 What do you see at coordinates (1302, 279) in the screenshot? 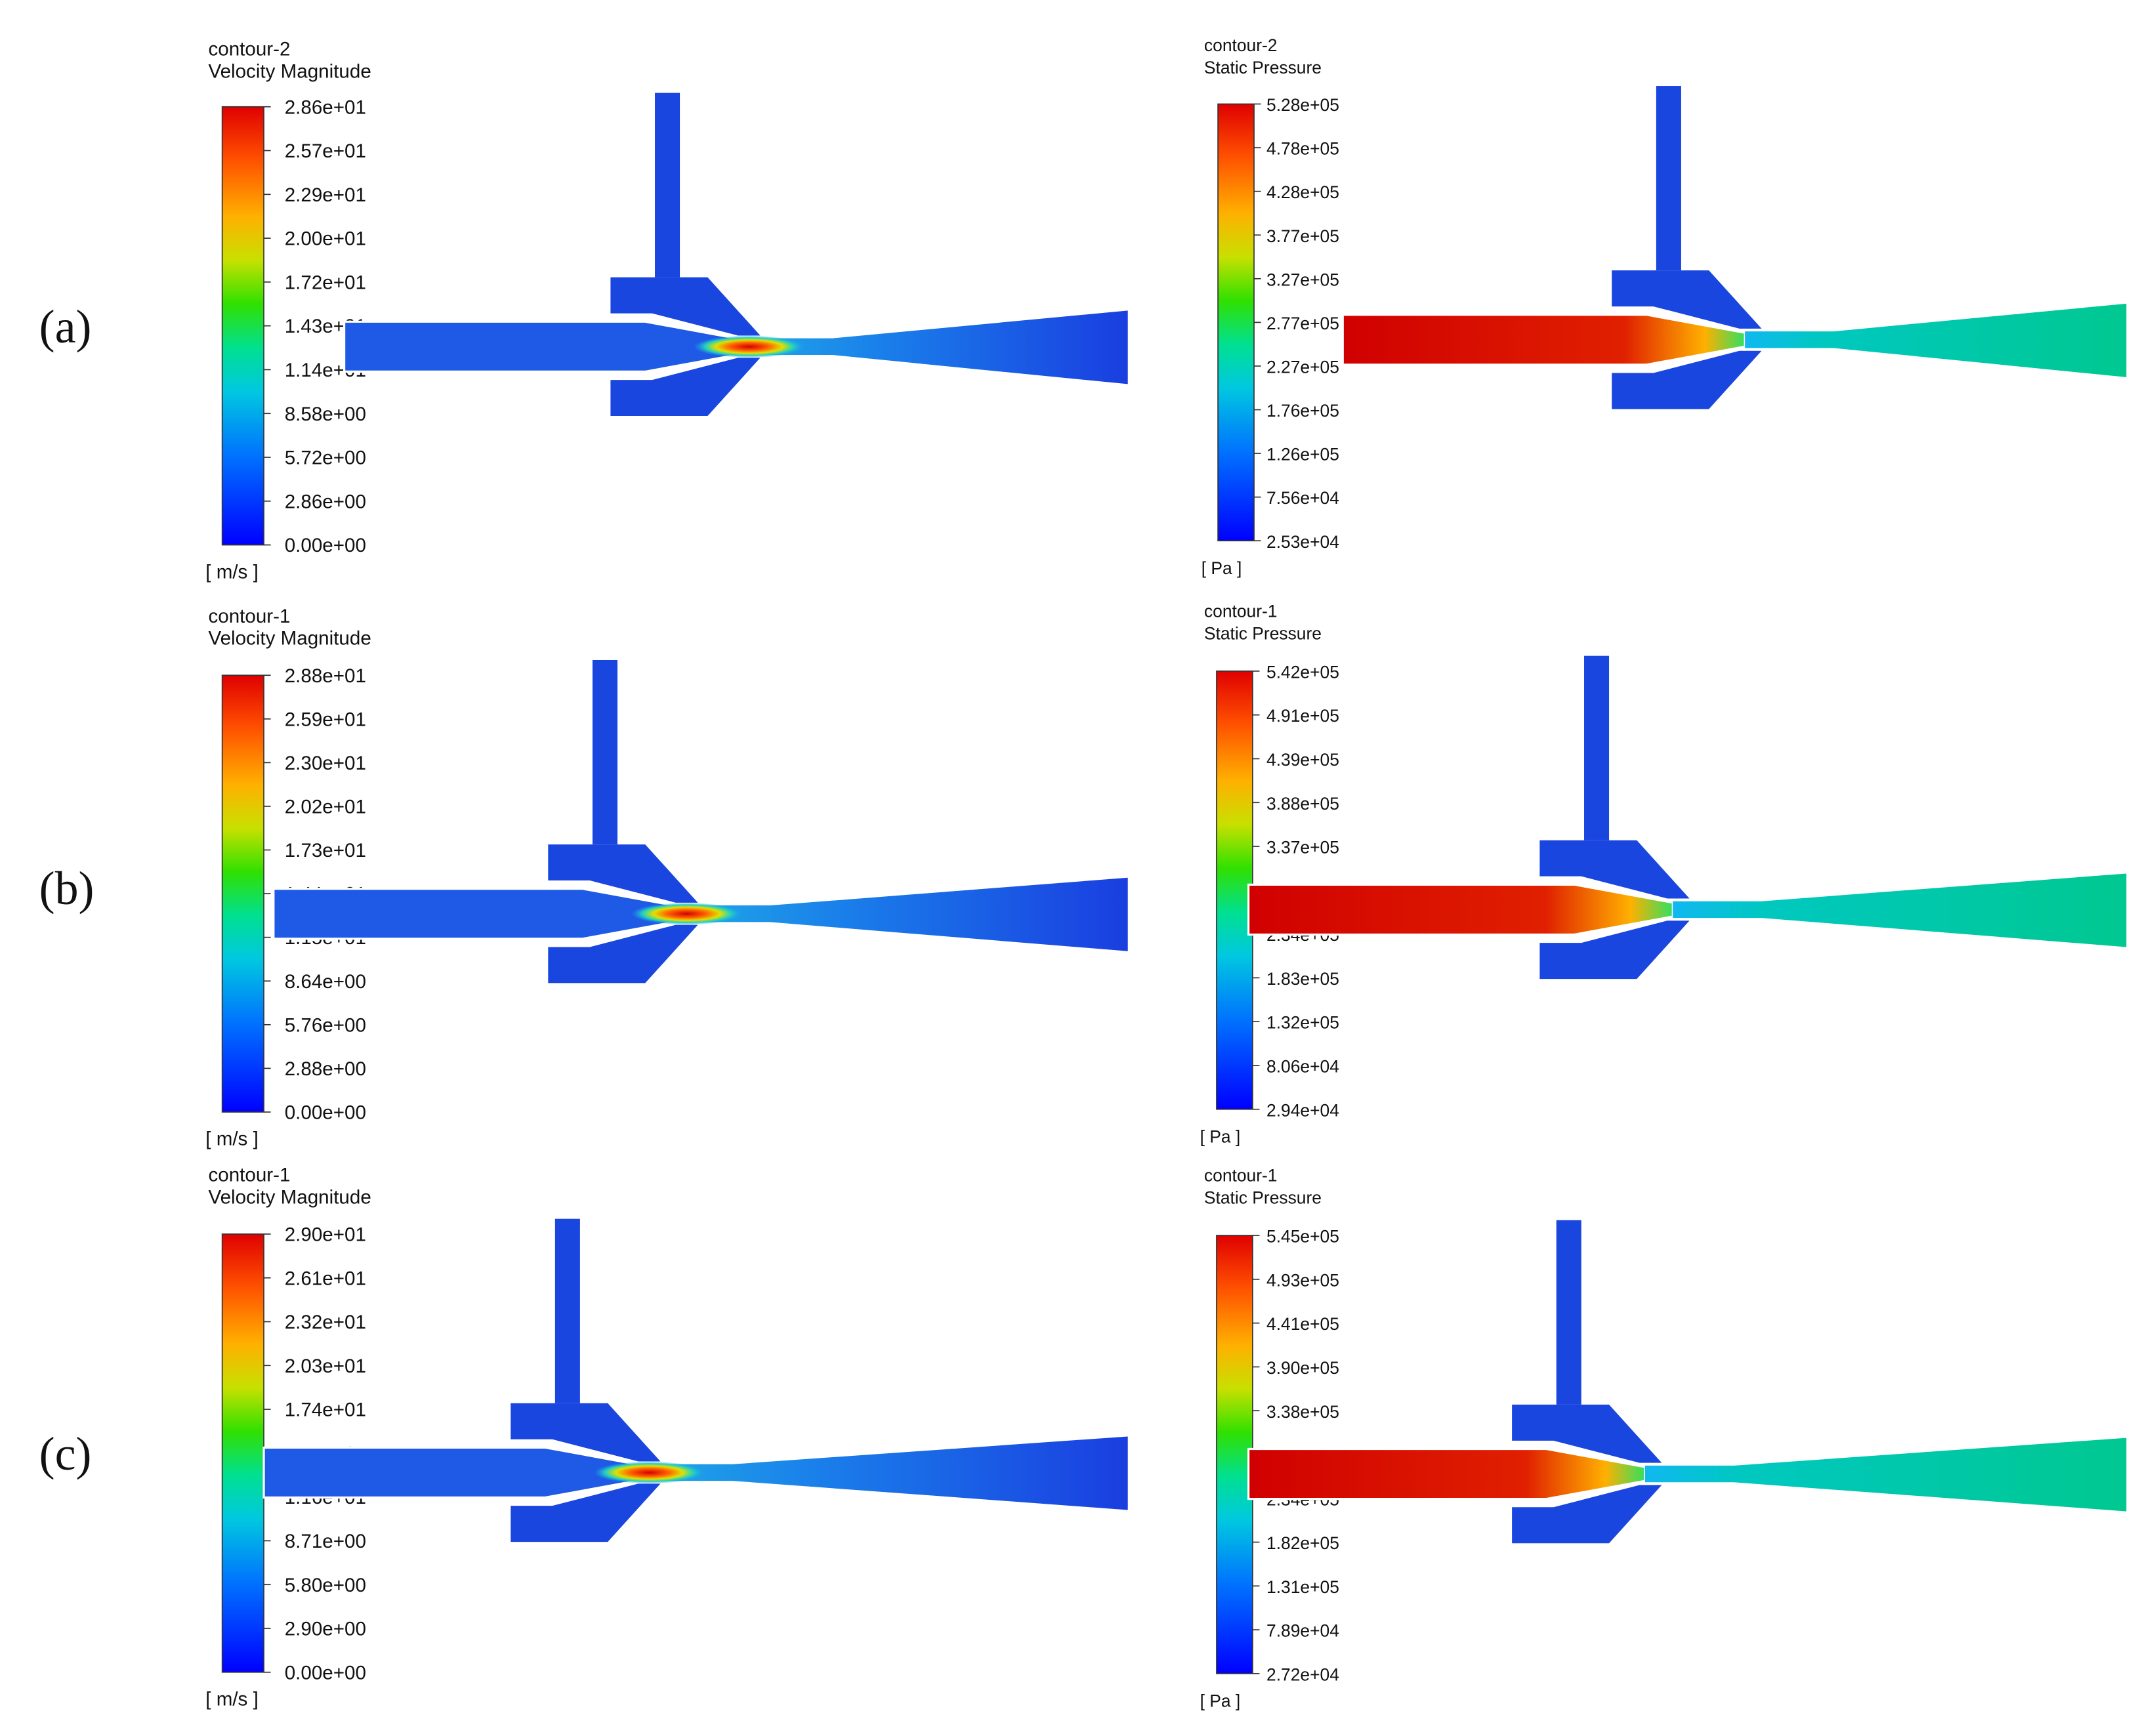
I see `colorbar-label: 3.27e+05` at bounding box center [1302, 279].